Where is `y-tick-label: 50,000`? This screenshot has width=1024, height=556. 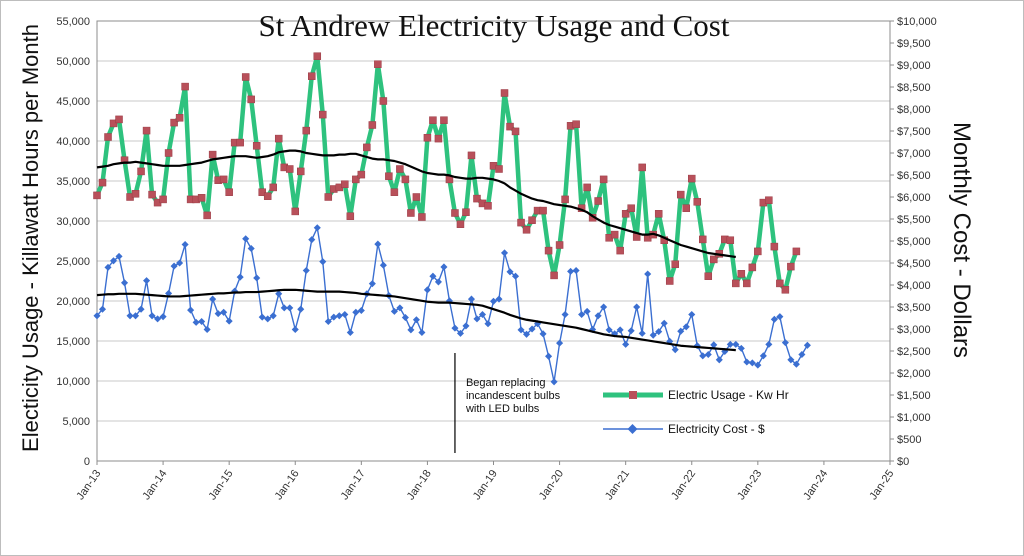
y-tick-label: 50,000 is located at coordinates (73, 62).